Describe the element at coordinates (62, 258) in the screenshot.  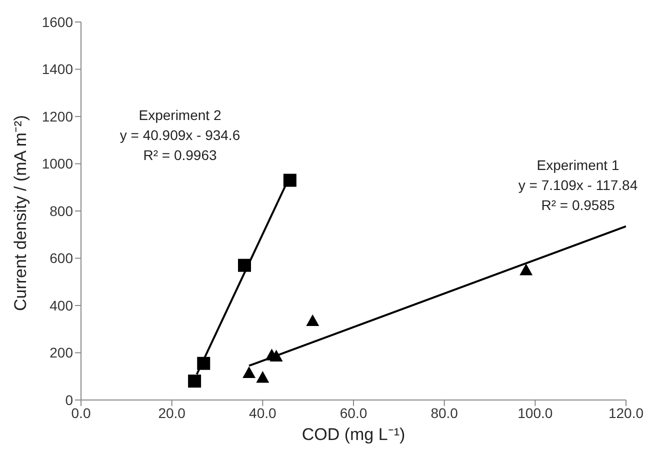
I see `y-tick-label: 600` at that location.